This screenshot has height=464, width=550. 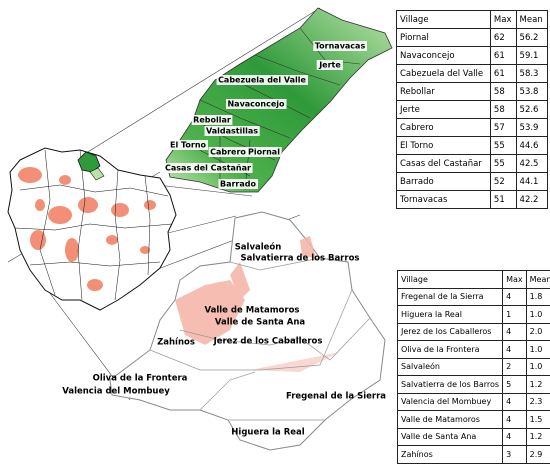 I want to click on cell: 3, so click(x=515, y=455).